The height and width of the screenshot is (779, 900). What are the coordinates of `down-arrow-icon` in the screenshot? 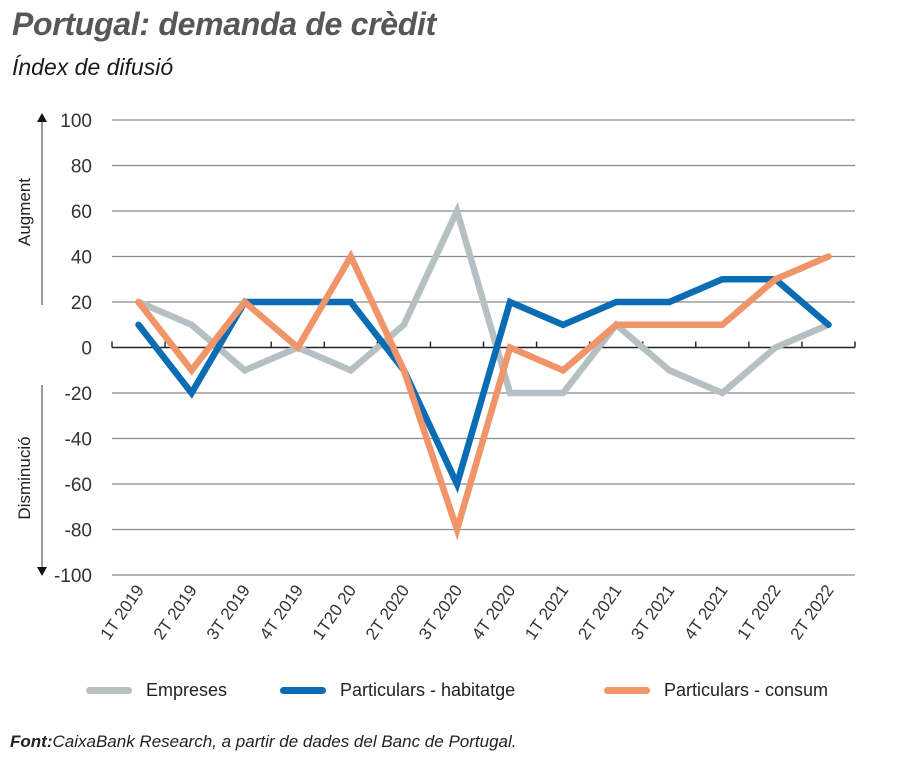 It's located at (42, 571).